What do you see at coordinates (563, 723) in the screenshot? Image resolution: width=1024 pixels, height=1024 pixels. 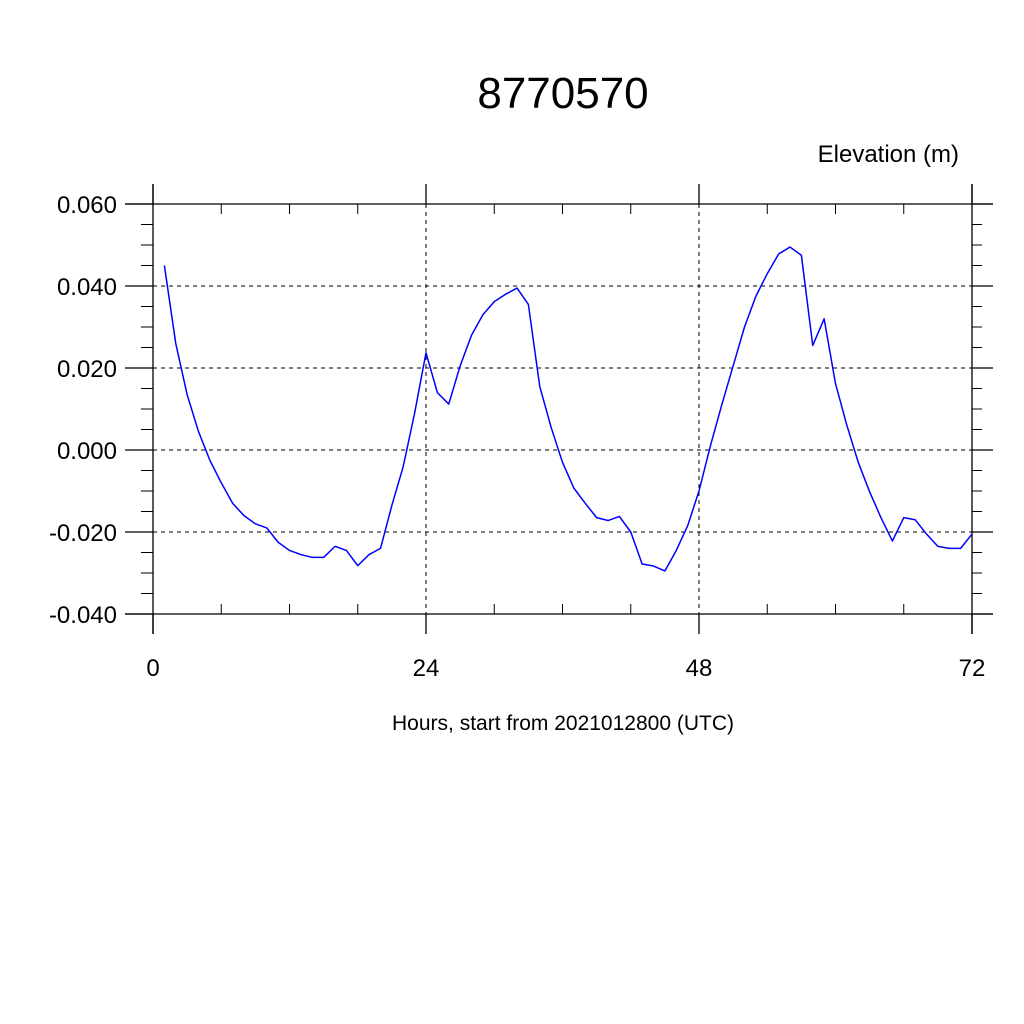 I see `x-axis-label: Hours, start from 2021012800 (UTC)` at bounding box center [563, 723].